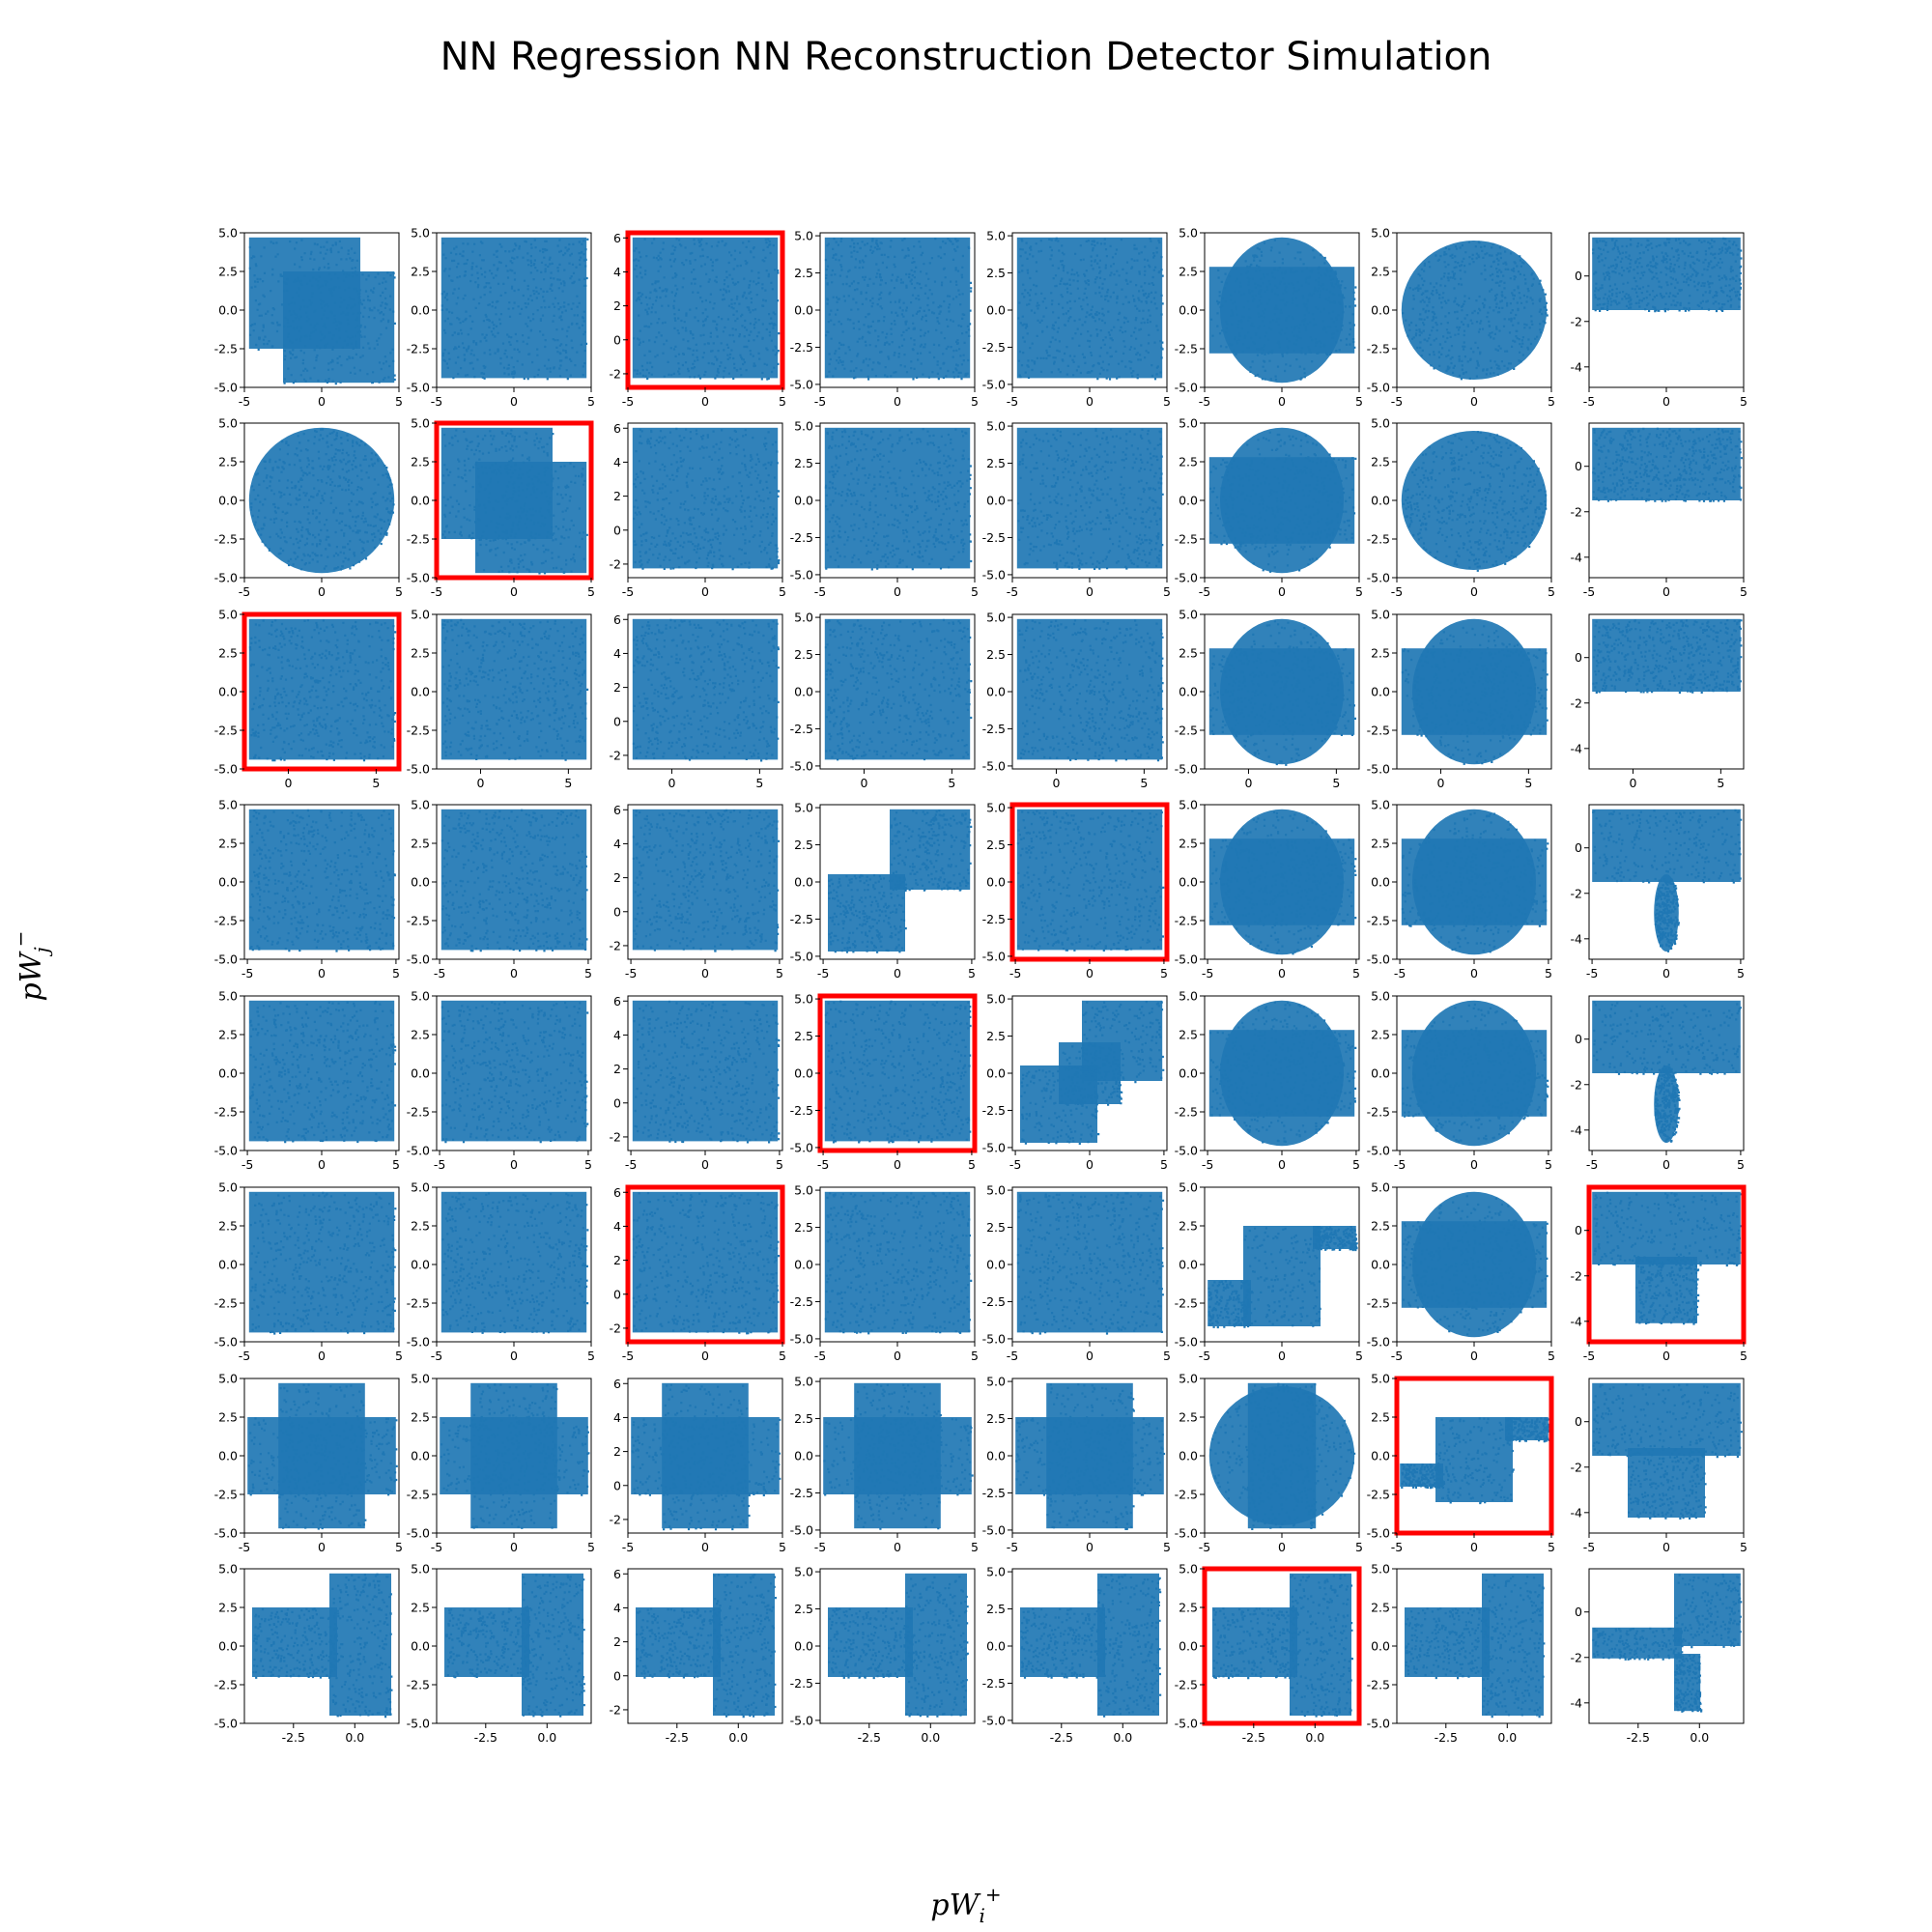 This screenshot has height=1932, width=1932. I want to click on subplot-r7-c6: 5.0 2.5 0.0 -2.5 -5.0-5 0 5, so click(1269, 1463).